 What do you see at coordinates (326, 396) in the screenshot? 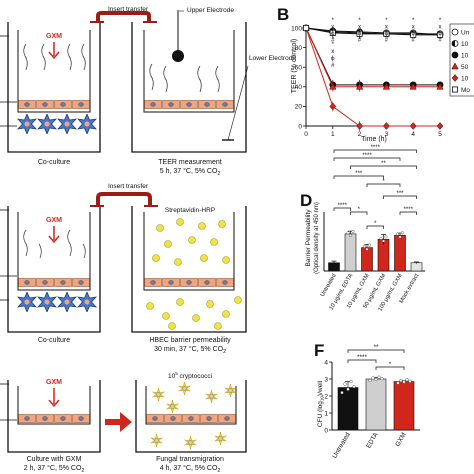
I see `f-y-tick-label: 2` at bounding box center [326, 396].